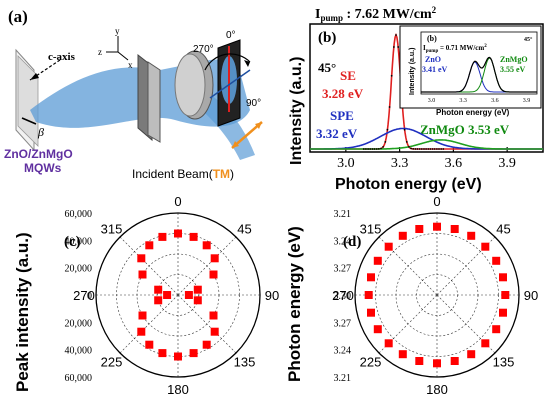  What do you see at coordinates (294, 304) in the screenshot?
I see `plot-d-ylabel: Photon energy (eV)` at bounding box center [294, 304].